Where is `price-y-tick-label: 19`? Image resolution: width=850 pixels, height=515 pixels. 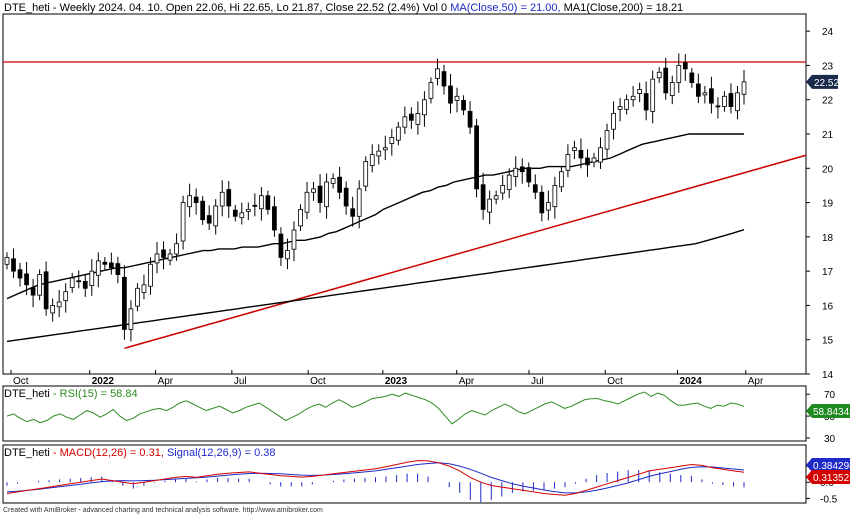
price-y-tick-label: 19 is located at coordinates (828, 204).